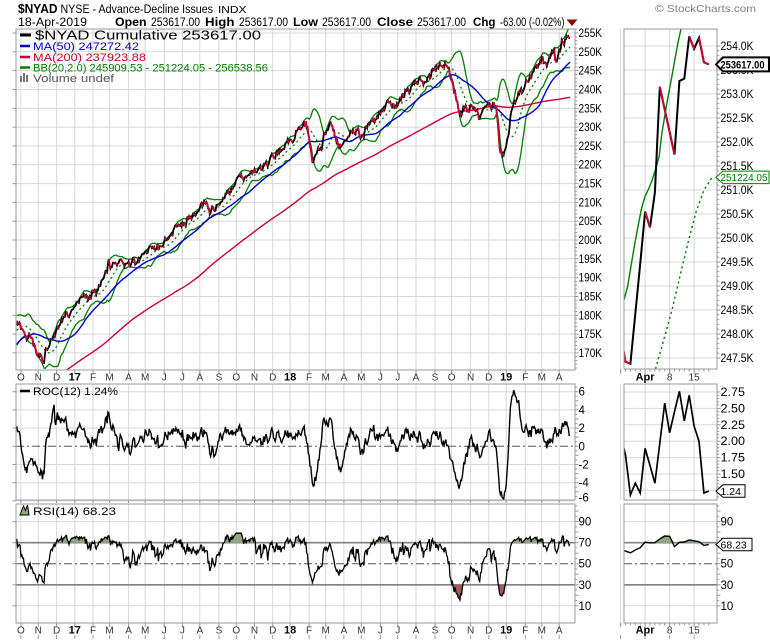 The width and height of the screenshot is (770, 644). What do you see at coordinates (591, 298) in the screenshot?
I see `svg-text: 185K` at bounding box center [591, 298].